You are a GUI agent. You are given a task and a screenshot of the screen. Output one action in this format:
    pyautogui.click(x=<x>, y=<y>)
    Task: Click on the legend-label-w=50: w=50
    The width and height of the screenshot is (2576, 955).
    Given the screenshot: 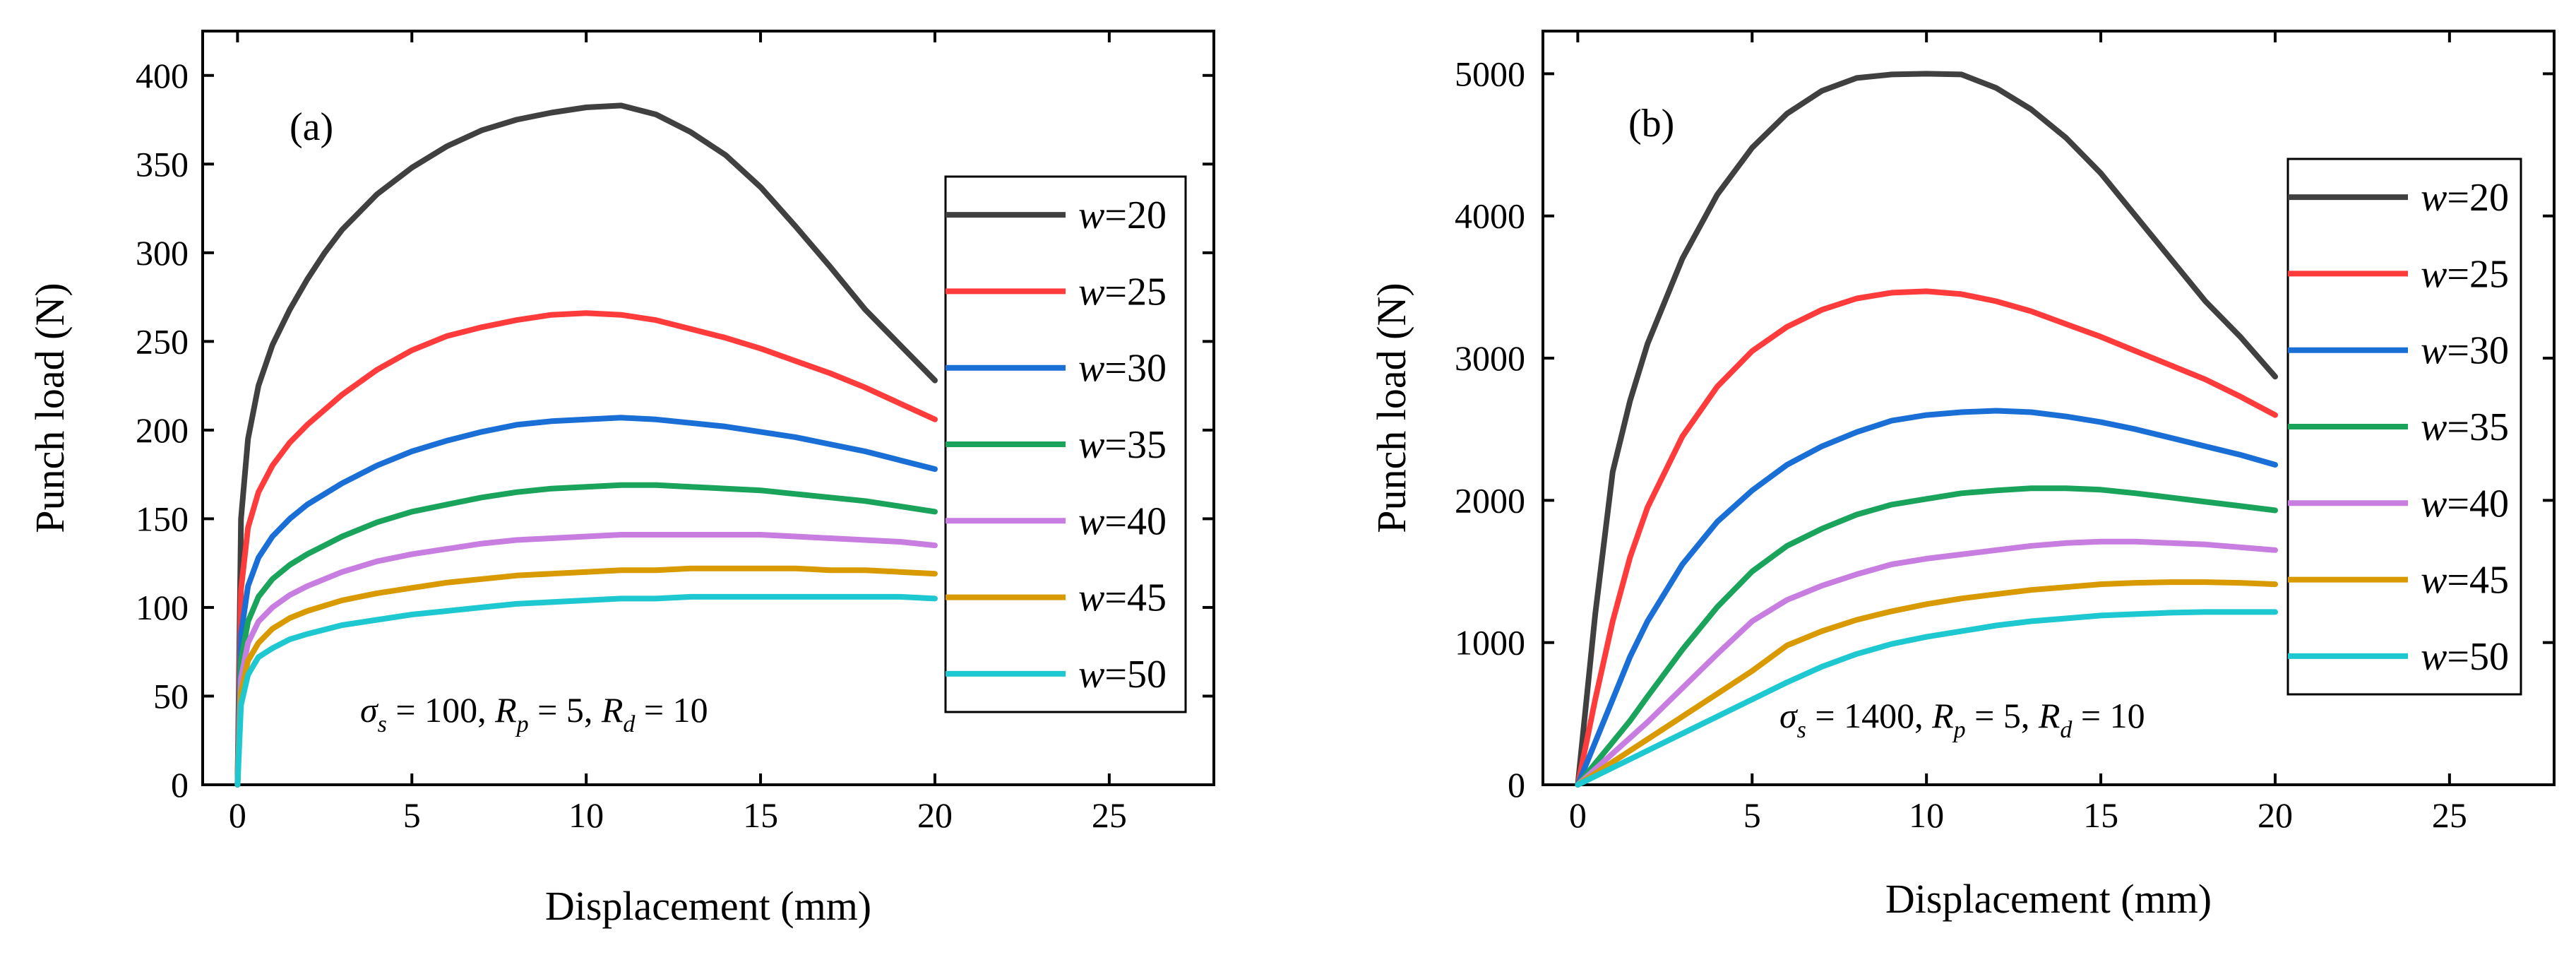 What is the action you would take?
    pyautogui.click(x=2465, y=657)
    